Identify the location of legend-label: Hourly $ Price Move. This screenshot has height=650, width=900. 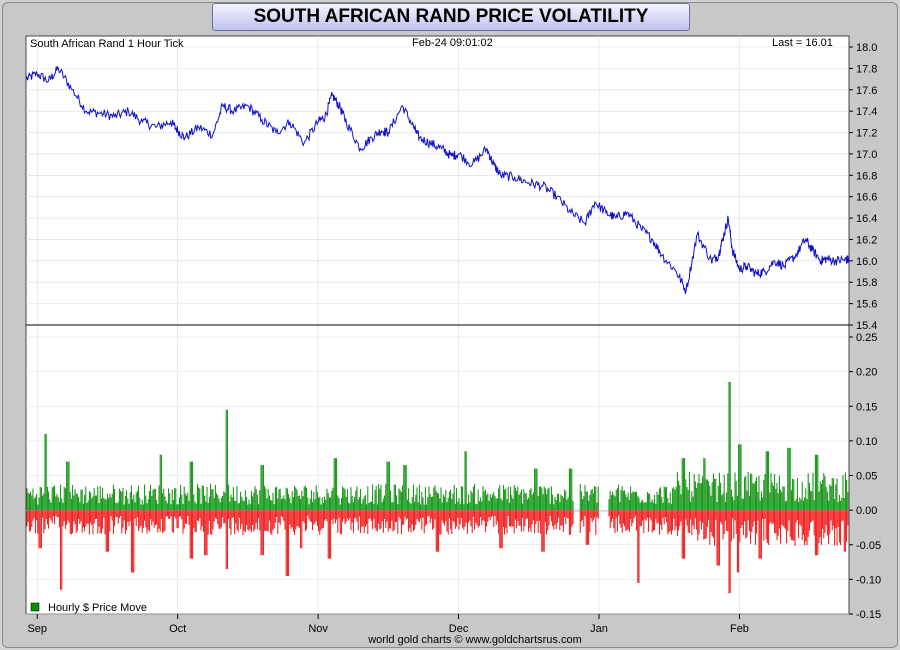
(97, 608).